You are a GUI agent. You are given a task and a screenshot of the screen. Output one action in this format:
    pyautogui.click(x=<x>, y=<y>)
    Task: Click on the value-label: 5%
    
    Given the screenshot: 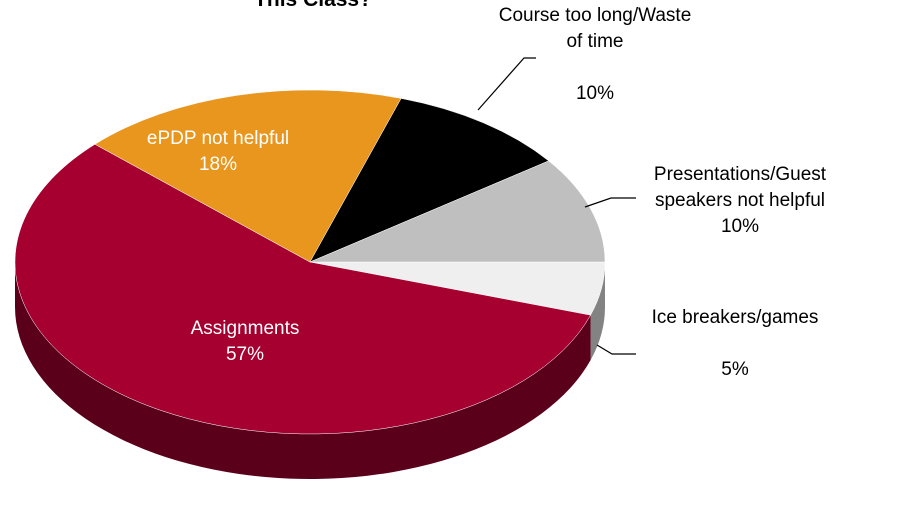 What is the action you would take?
    pyautogui.click(x=735, y=369)
    